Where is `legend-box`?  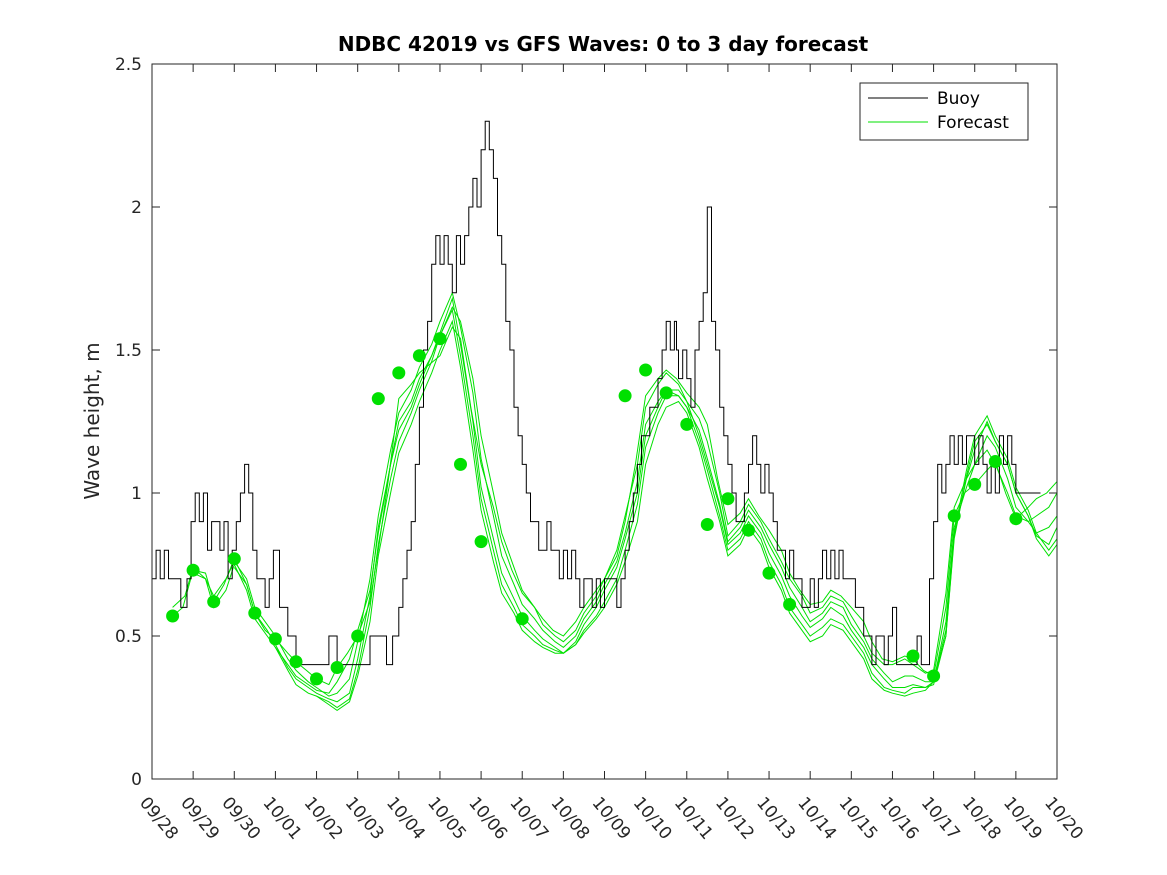
legend-box is located at coordinates (944, 111).